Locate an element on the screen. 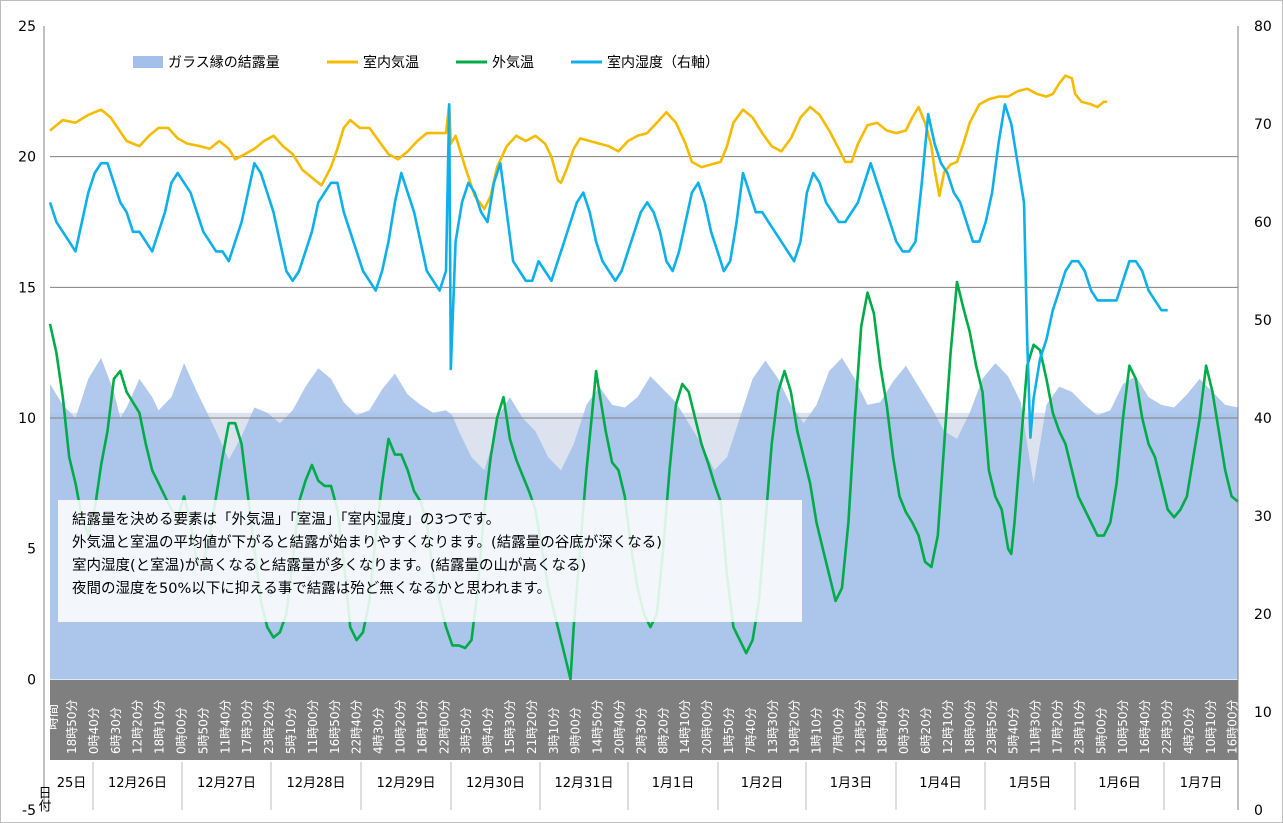 Image resolution: width=1283 pixels, height=823 pixels. right-tick-label: 50 is located at coordinates (1263, 321).